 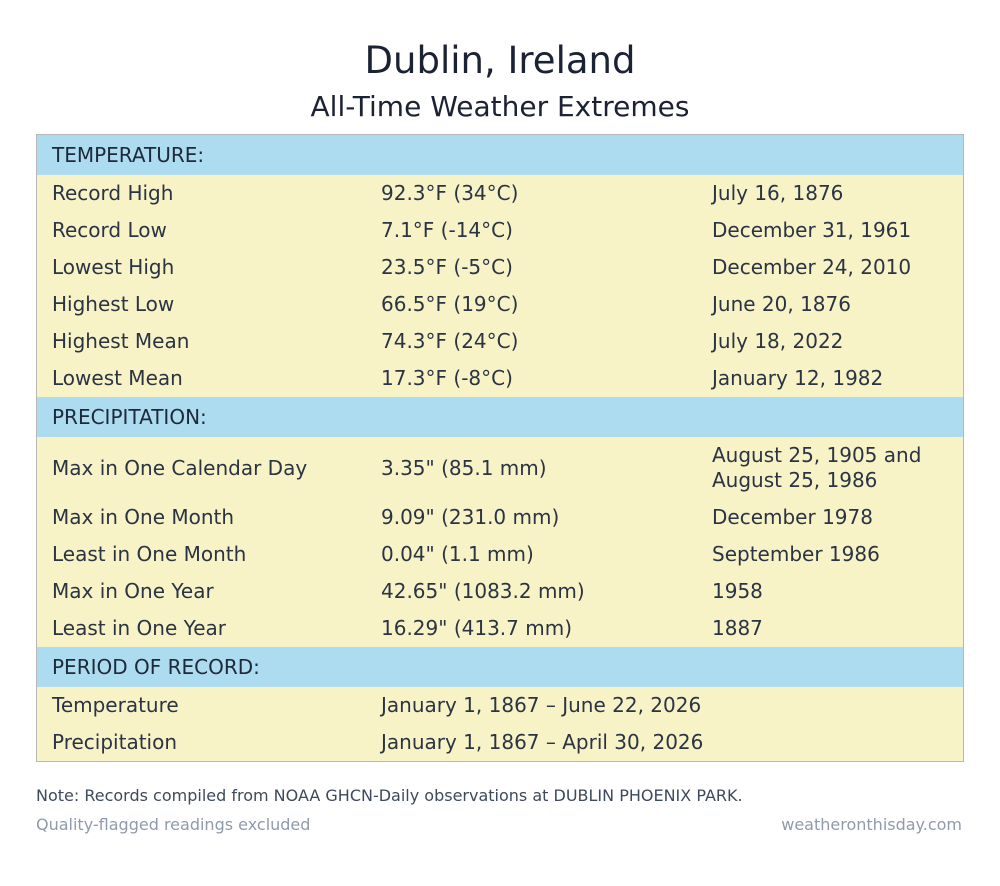 I want to click on row-date-line: August 25, 1905 and, so click(x=817, y=455).